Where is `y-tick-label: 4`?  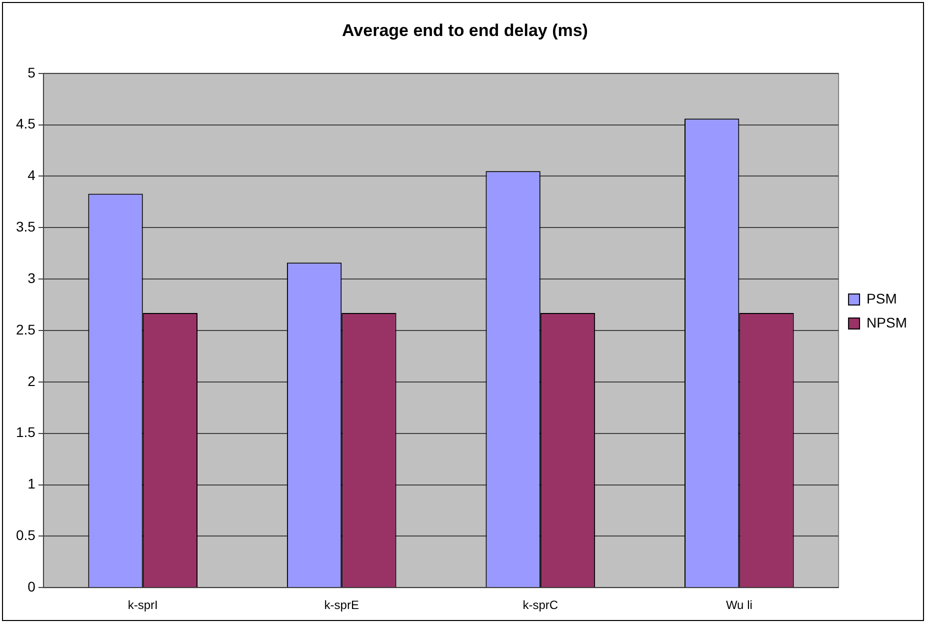 y-tick-label: 4 is located at coordinates (32, 175).